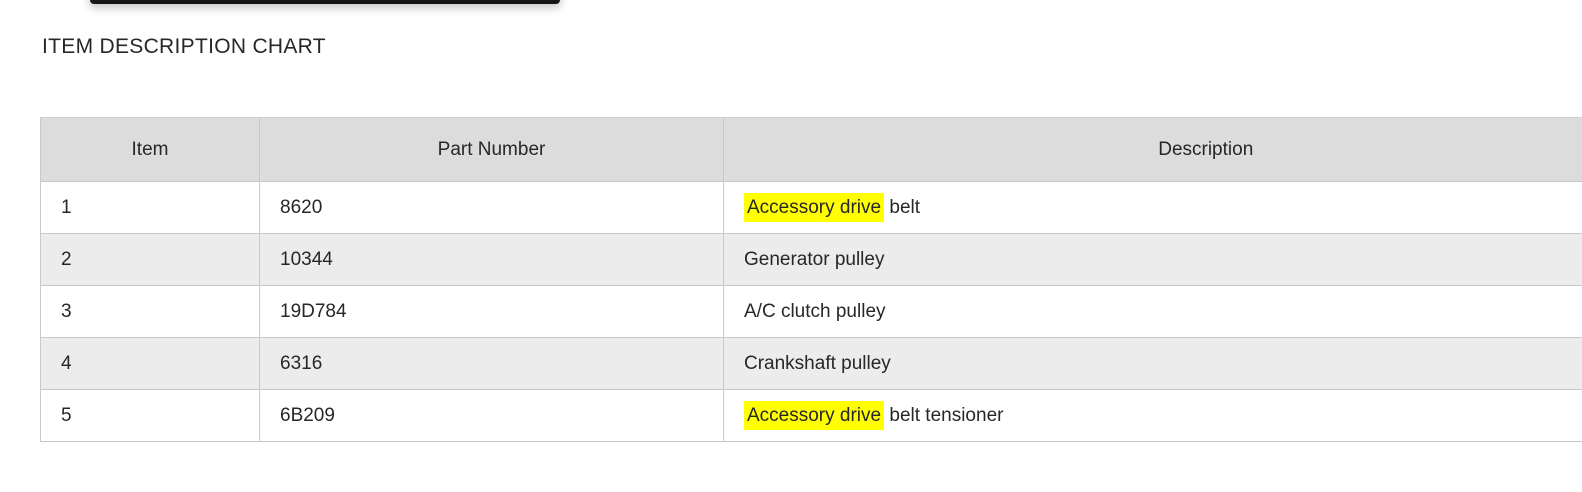  What do you see at coordinates (902, 207) in the screenshot?
I see `description-text: belt` at bounding box center [902, 207].